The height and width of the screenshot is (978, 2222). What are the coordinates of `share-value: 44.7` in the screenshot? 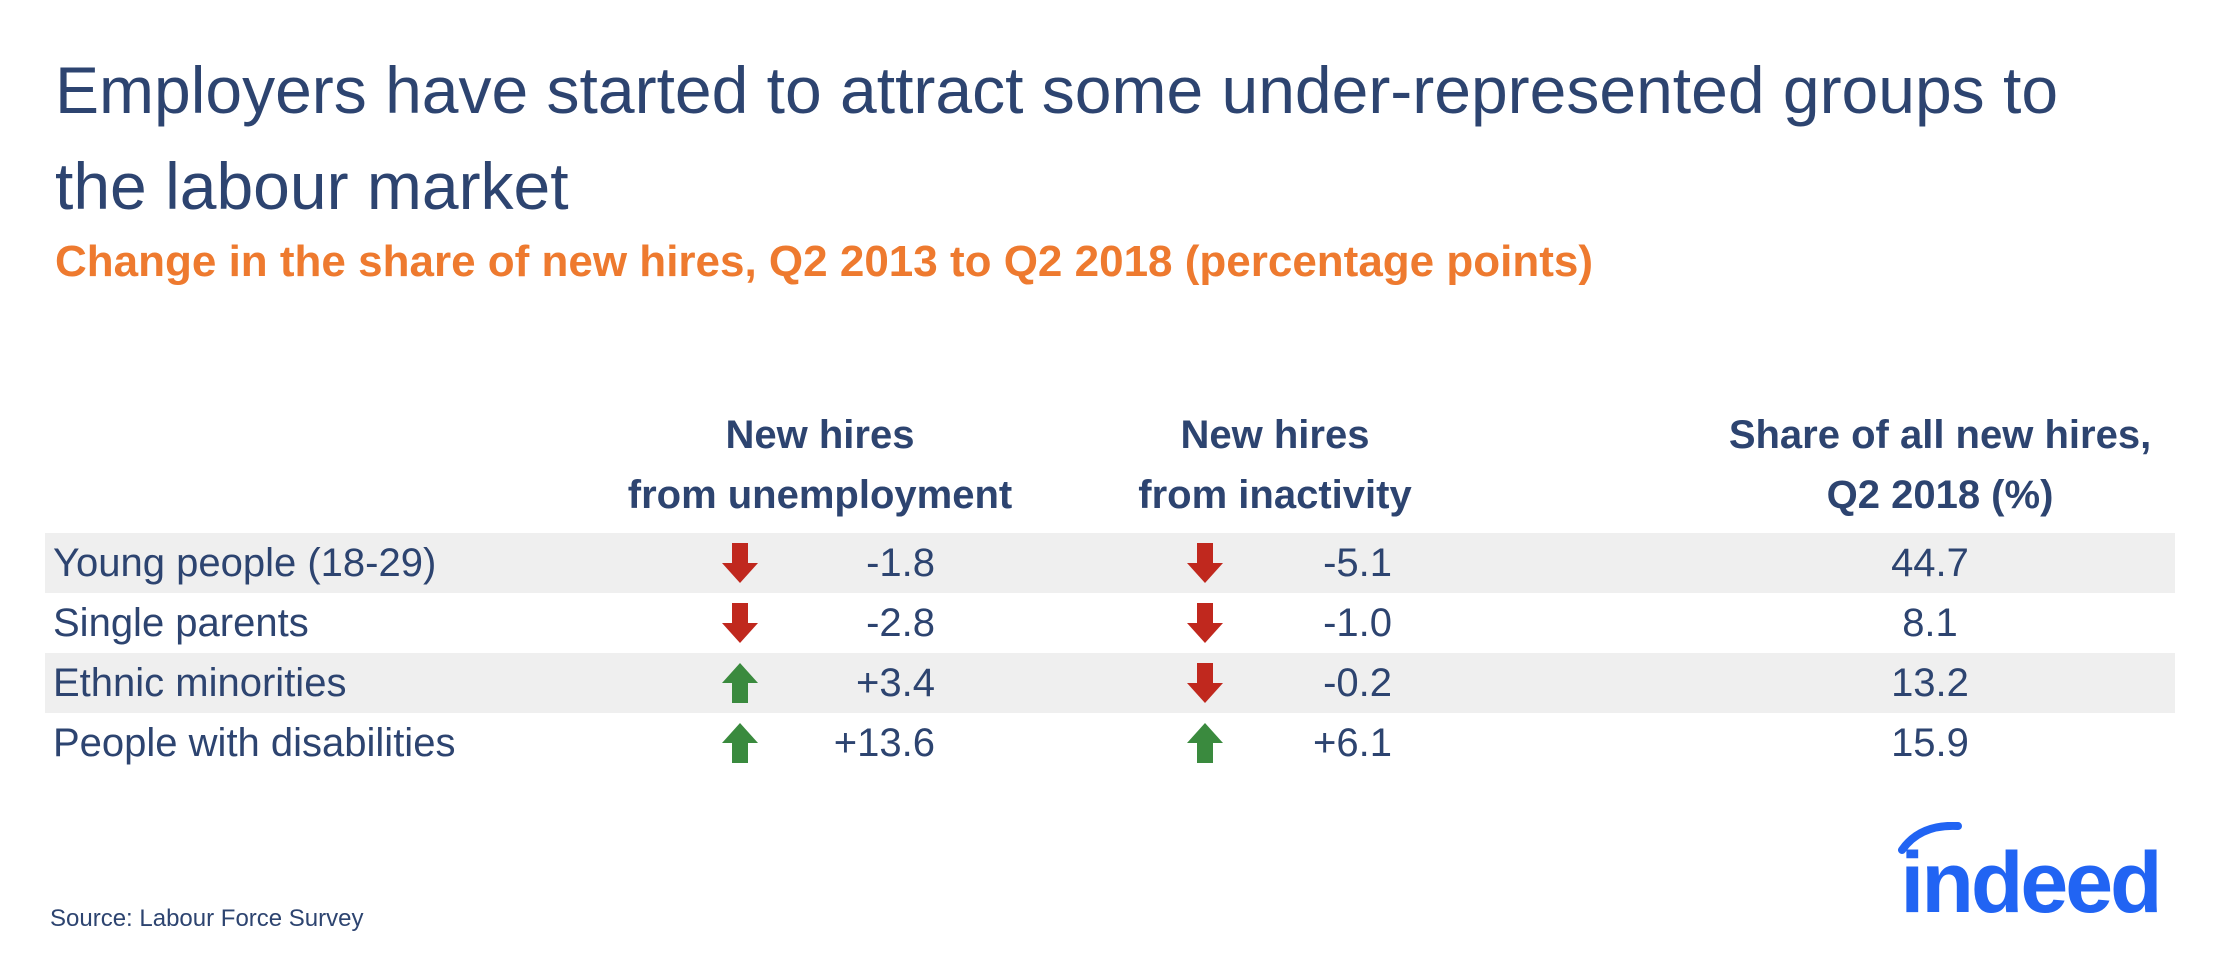 It's located at (1930, 563).